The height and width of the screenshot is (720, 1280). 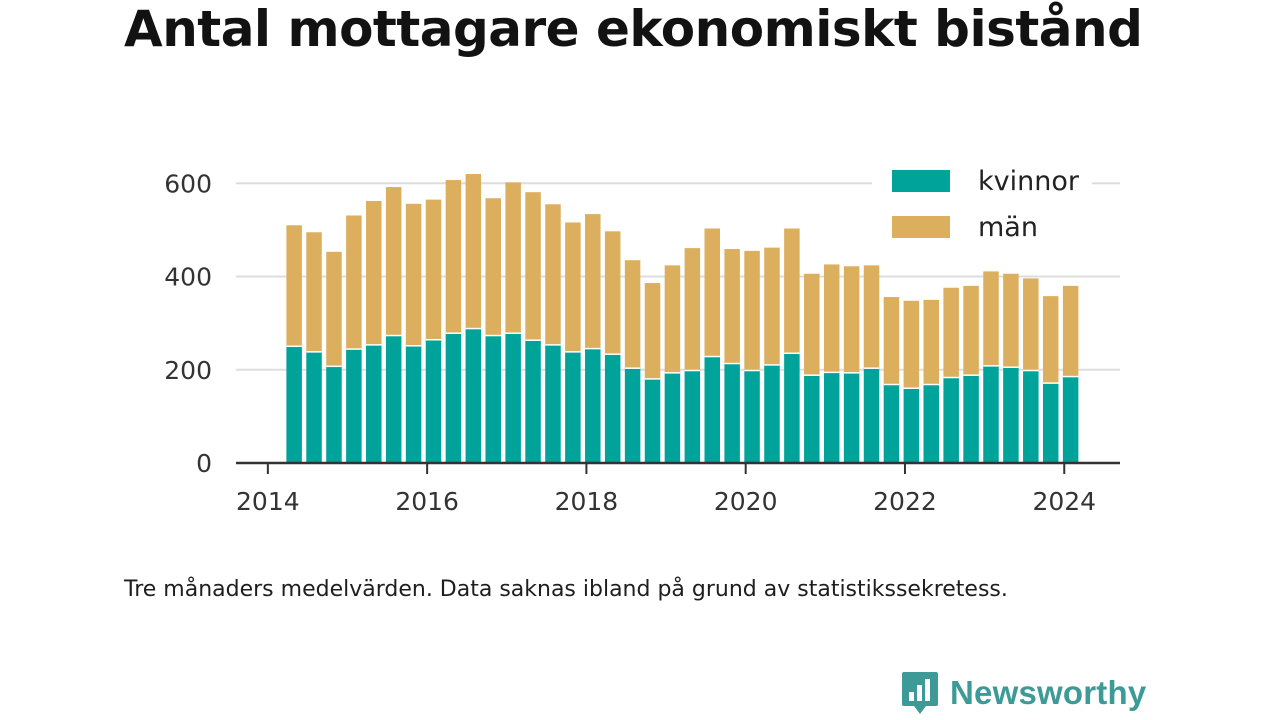 What do you see at coordinates (593, 281) in the screenshot?
I see `bar-män-15` at bounding box center [593, 281].